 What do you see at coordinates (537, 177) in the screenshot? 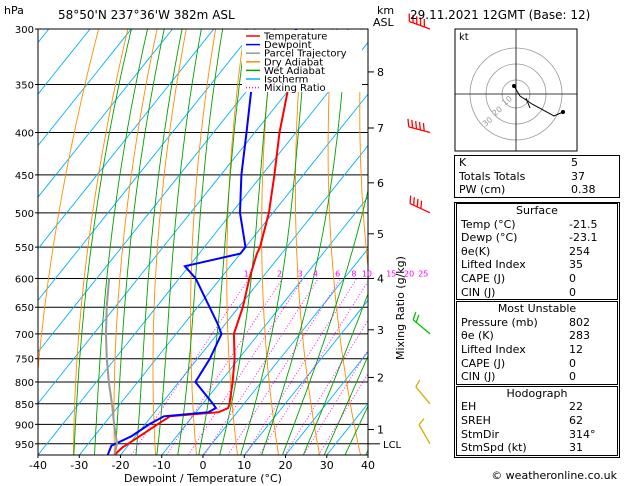
I see `index-row: Totals Totals 37` at bounding box center [537, 177].